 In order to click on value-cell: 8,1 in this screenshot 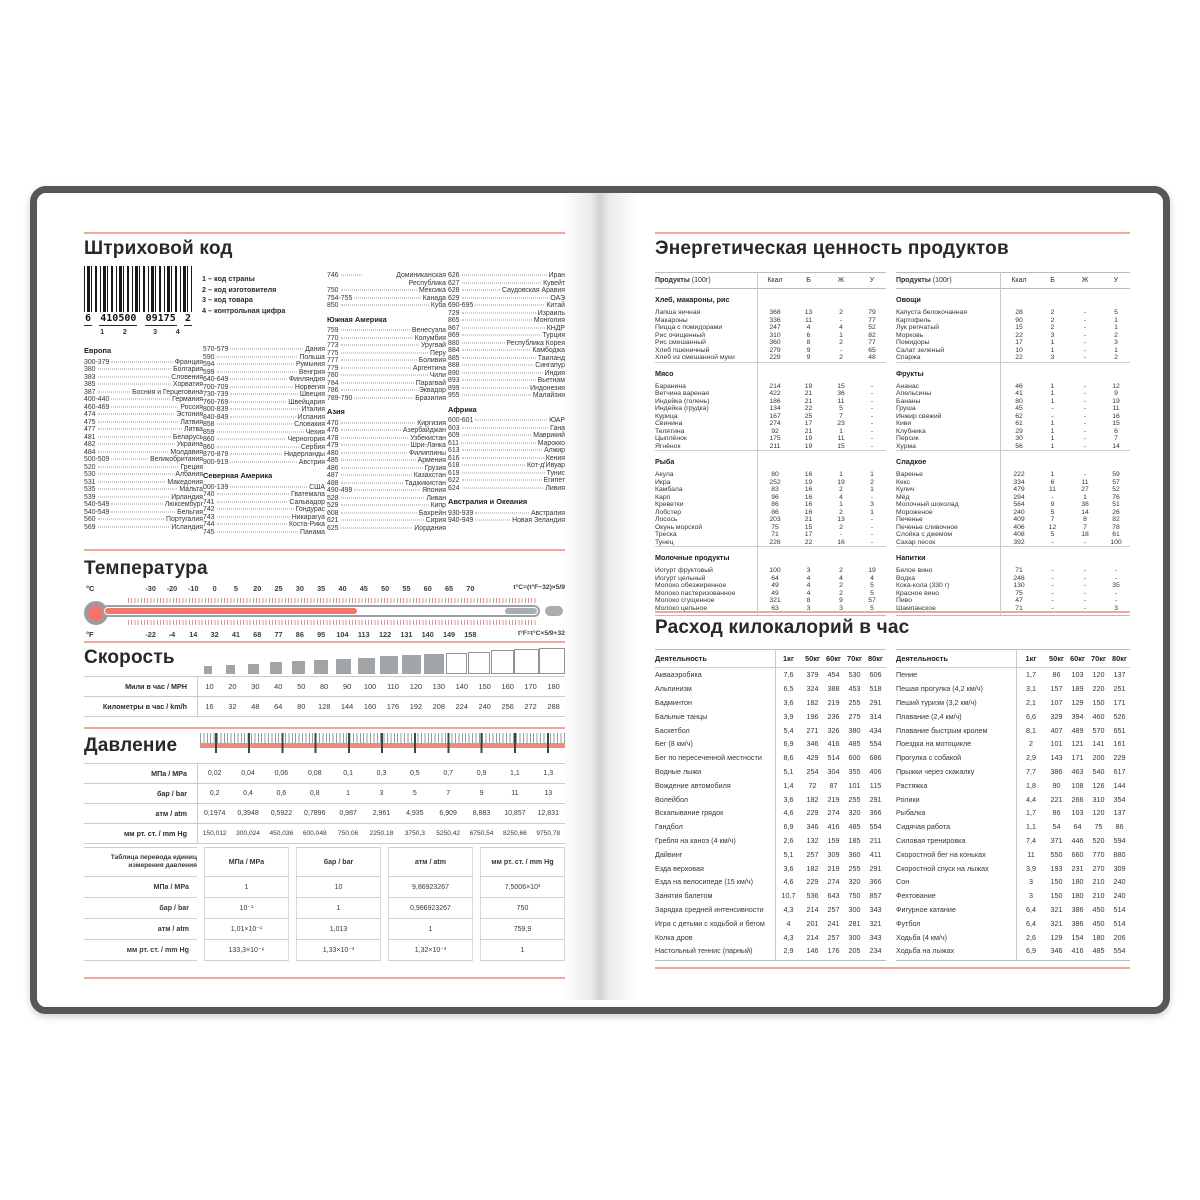, I will do `click(1031, 730)`.